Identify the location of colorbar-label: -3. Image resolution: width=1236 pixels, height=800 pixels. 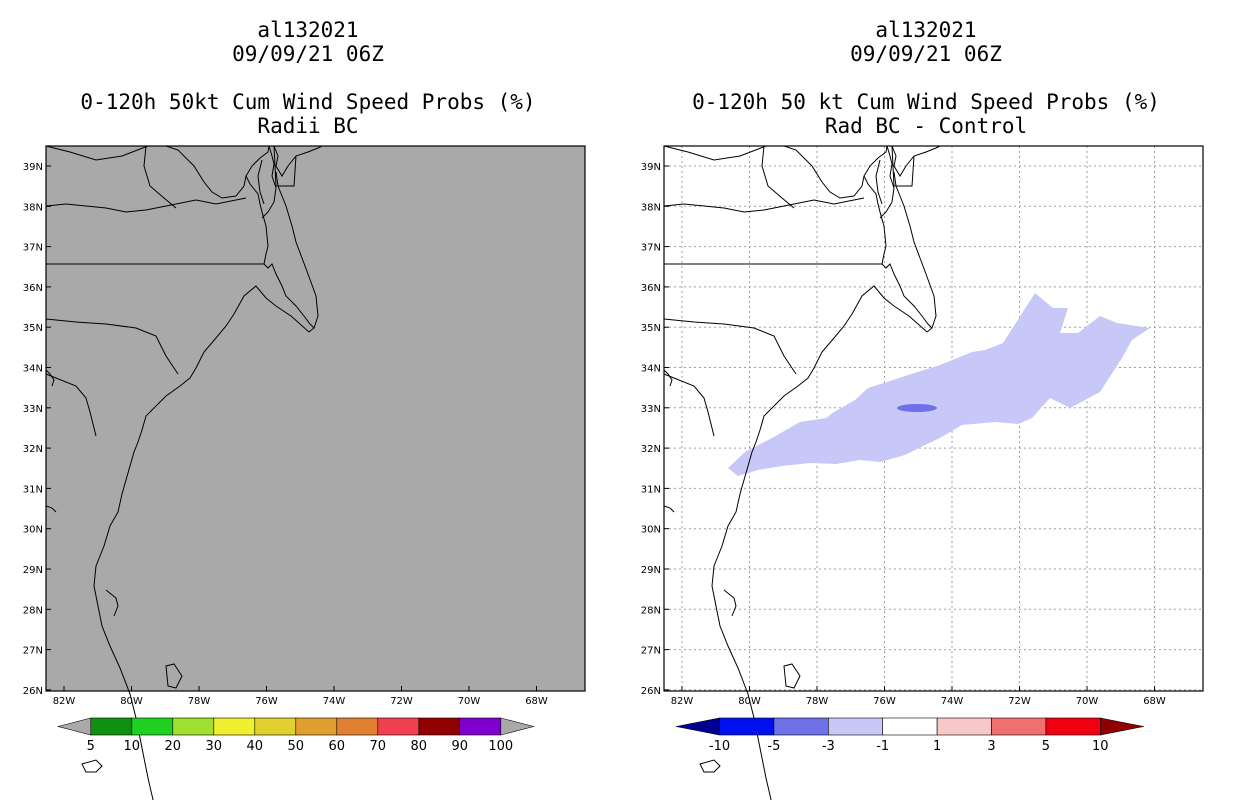
(828, 746).